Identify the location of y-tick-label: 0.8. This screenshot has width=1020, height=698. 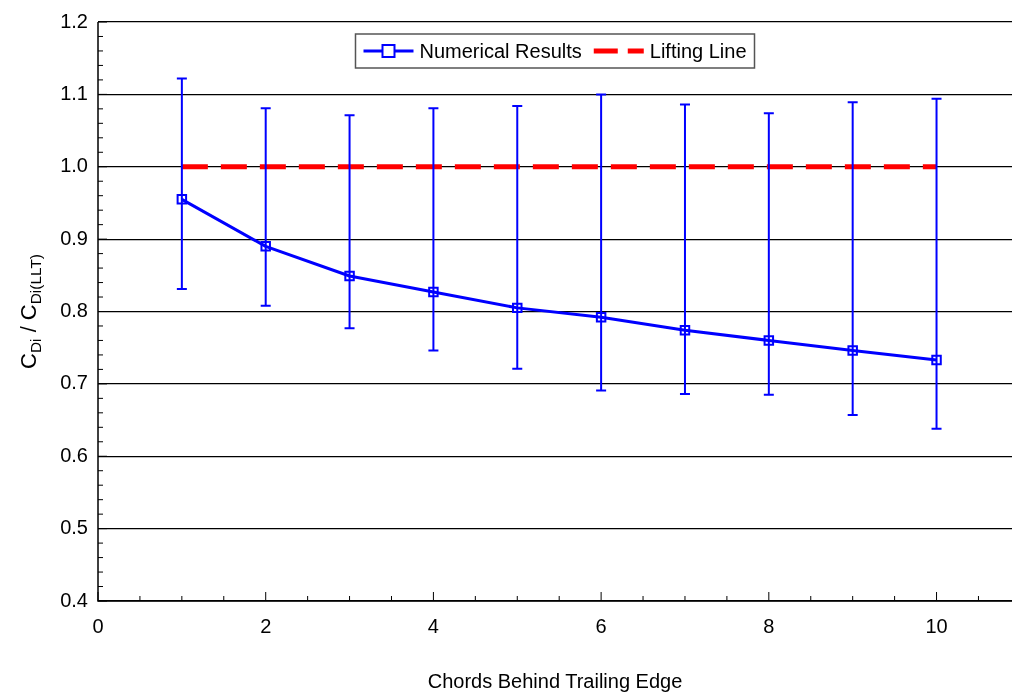
(74, 310).